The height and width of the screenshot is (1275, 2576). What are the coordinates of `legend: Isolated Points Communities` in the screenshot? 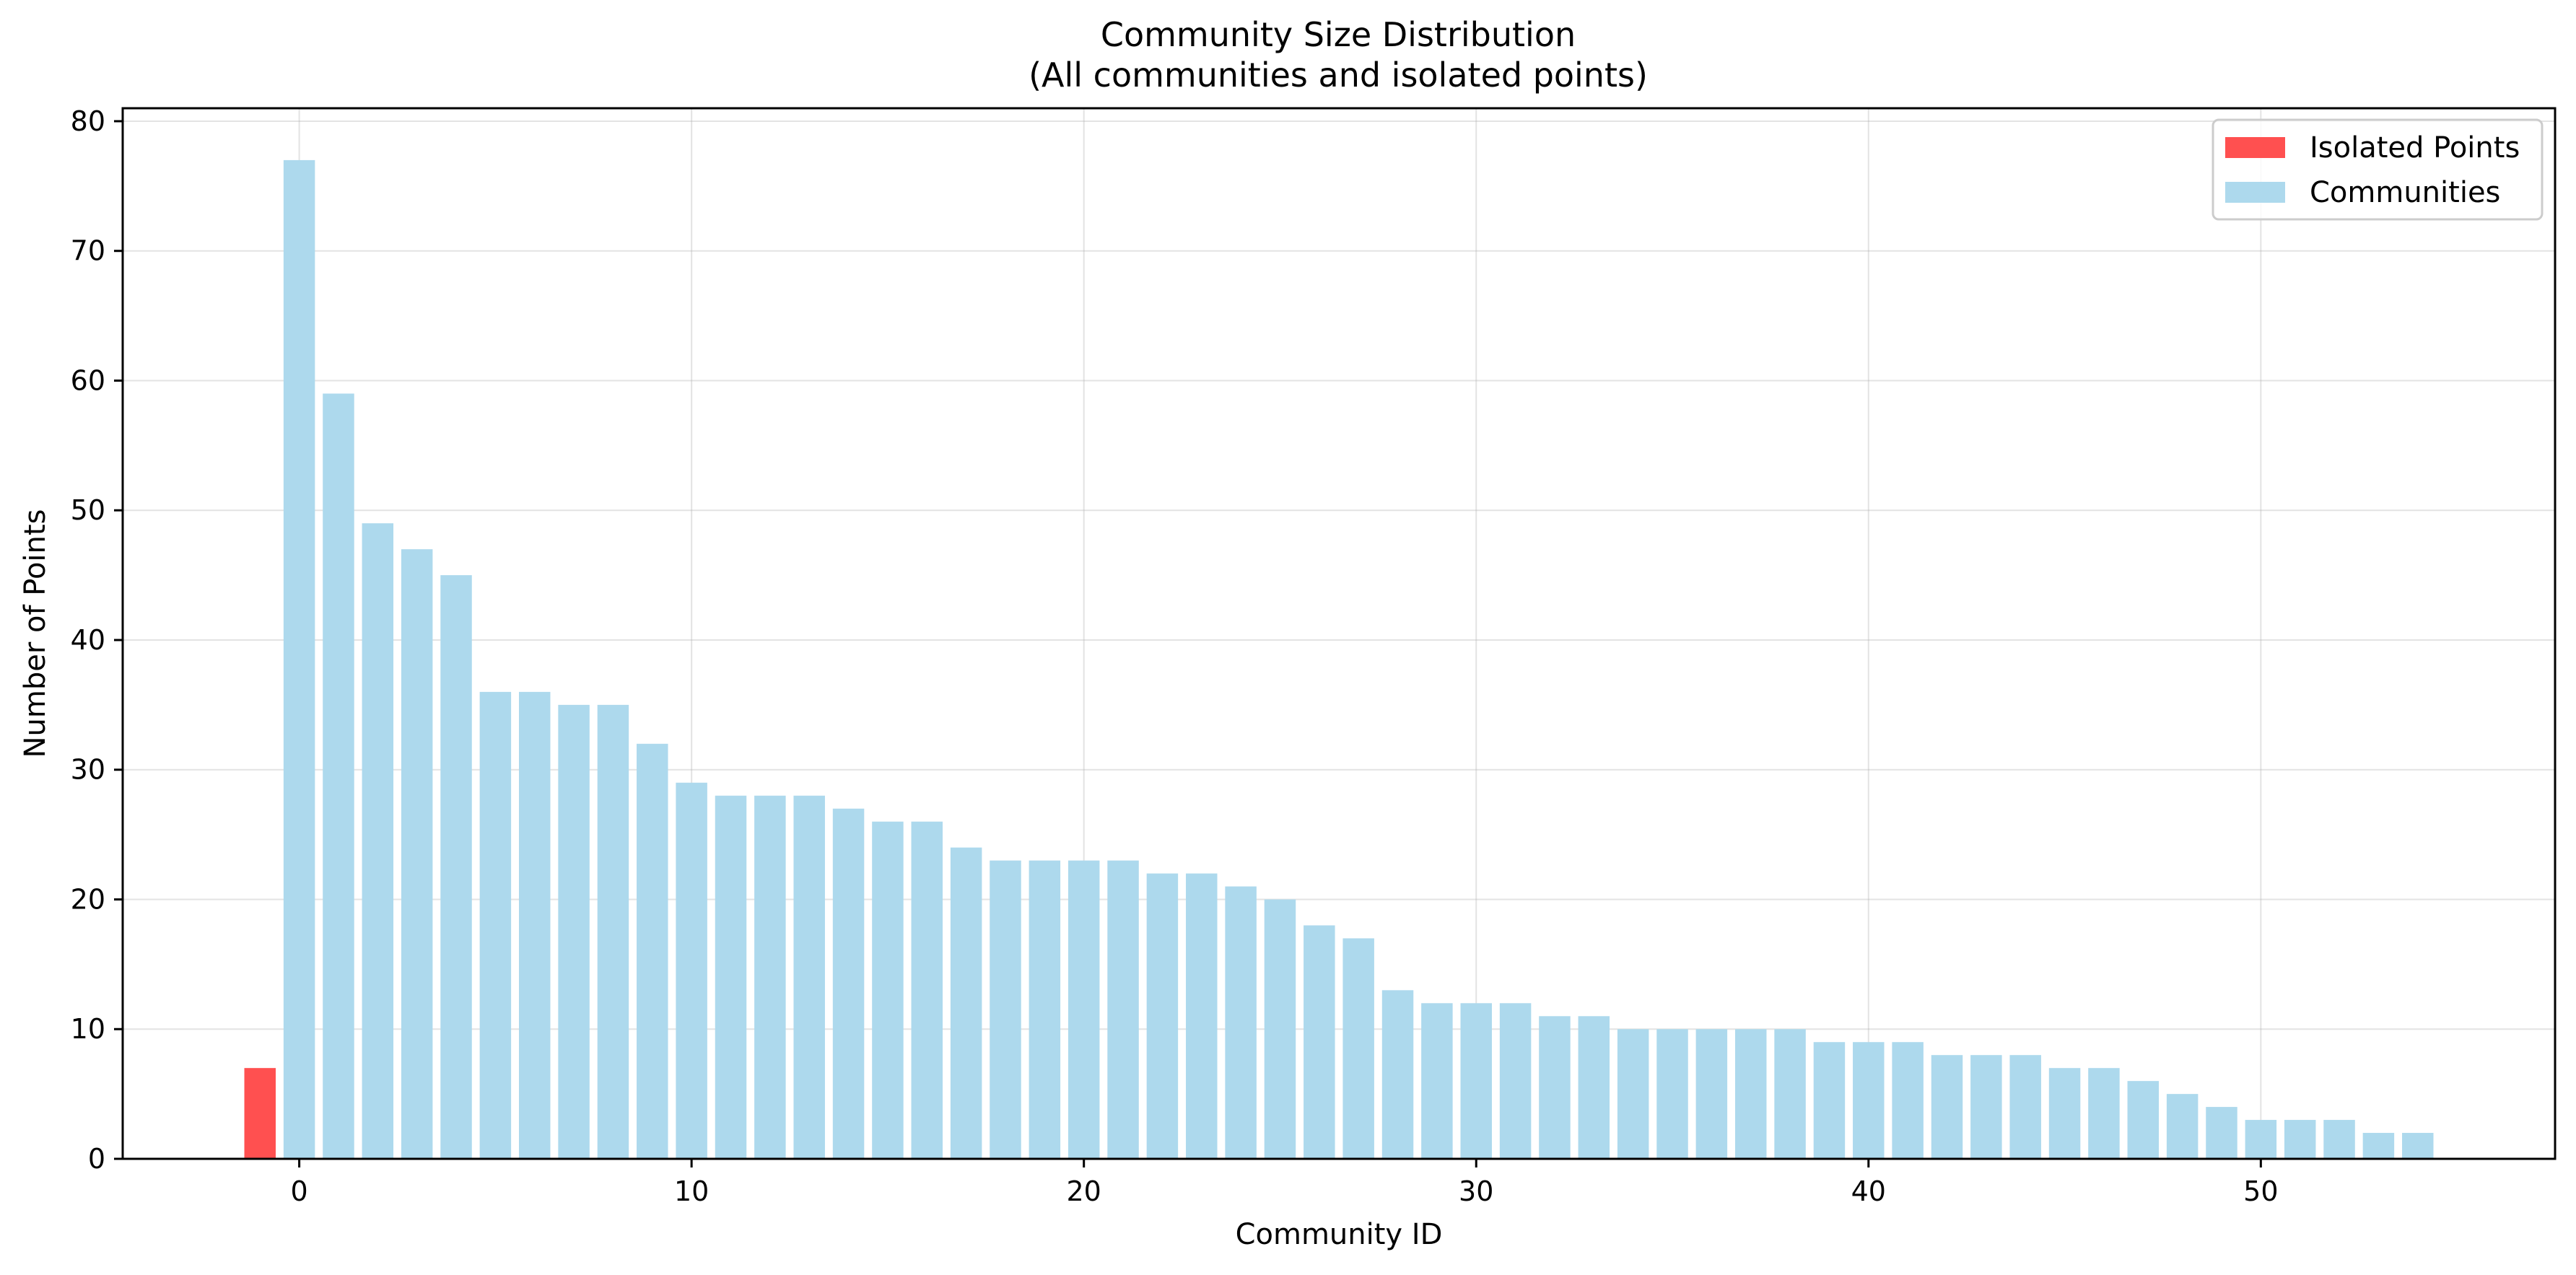 It's located at (2378, 170).